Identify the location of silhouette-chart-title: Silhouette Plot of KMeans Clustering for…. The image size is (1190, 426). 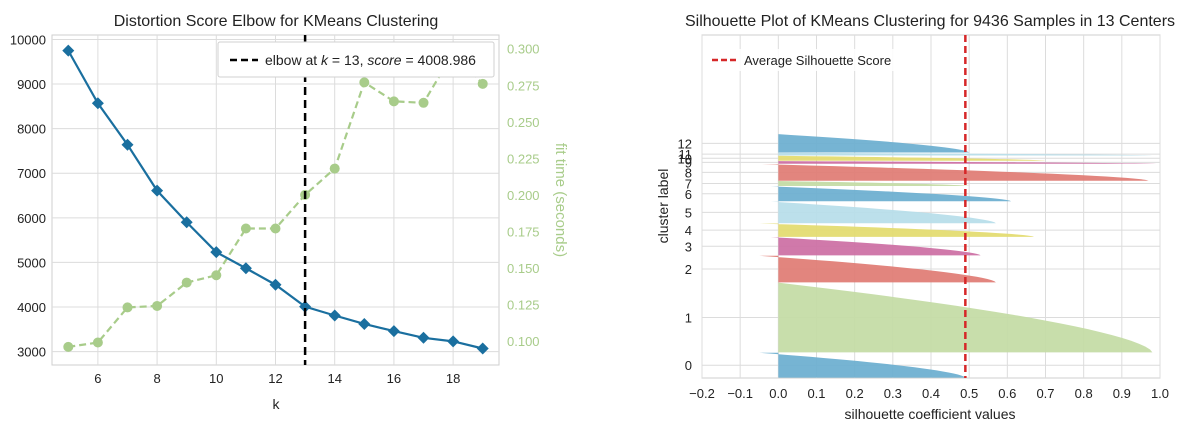
(930, 21).